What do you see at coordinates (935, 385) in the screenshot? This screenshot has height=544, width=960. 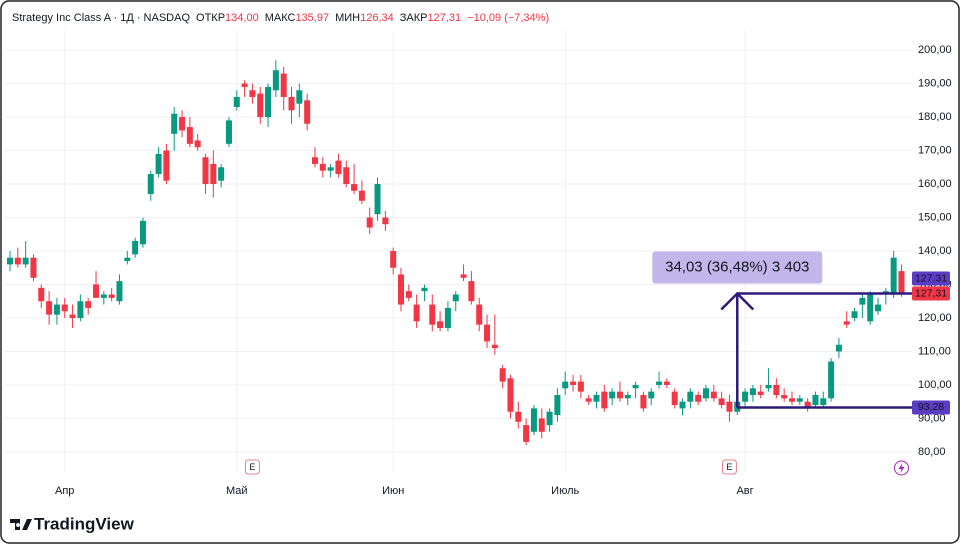 I see `y-tick-label: 100,00` at bounding box center [935, 385].